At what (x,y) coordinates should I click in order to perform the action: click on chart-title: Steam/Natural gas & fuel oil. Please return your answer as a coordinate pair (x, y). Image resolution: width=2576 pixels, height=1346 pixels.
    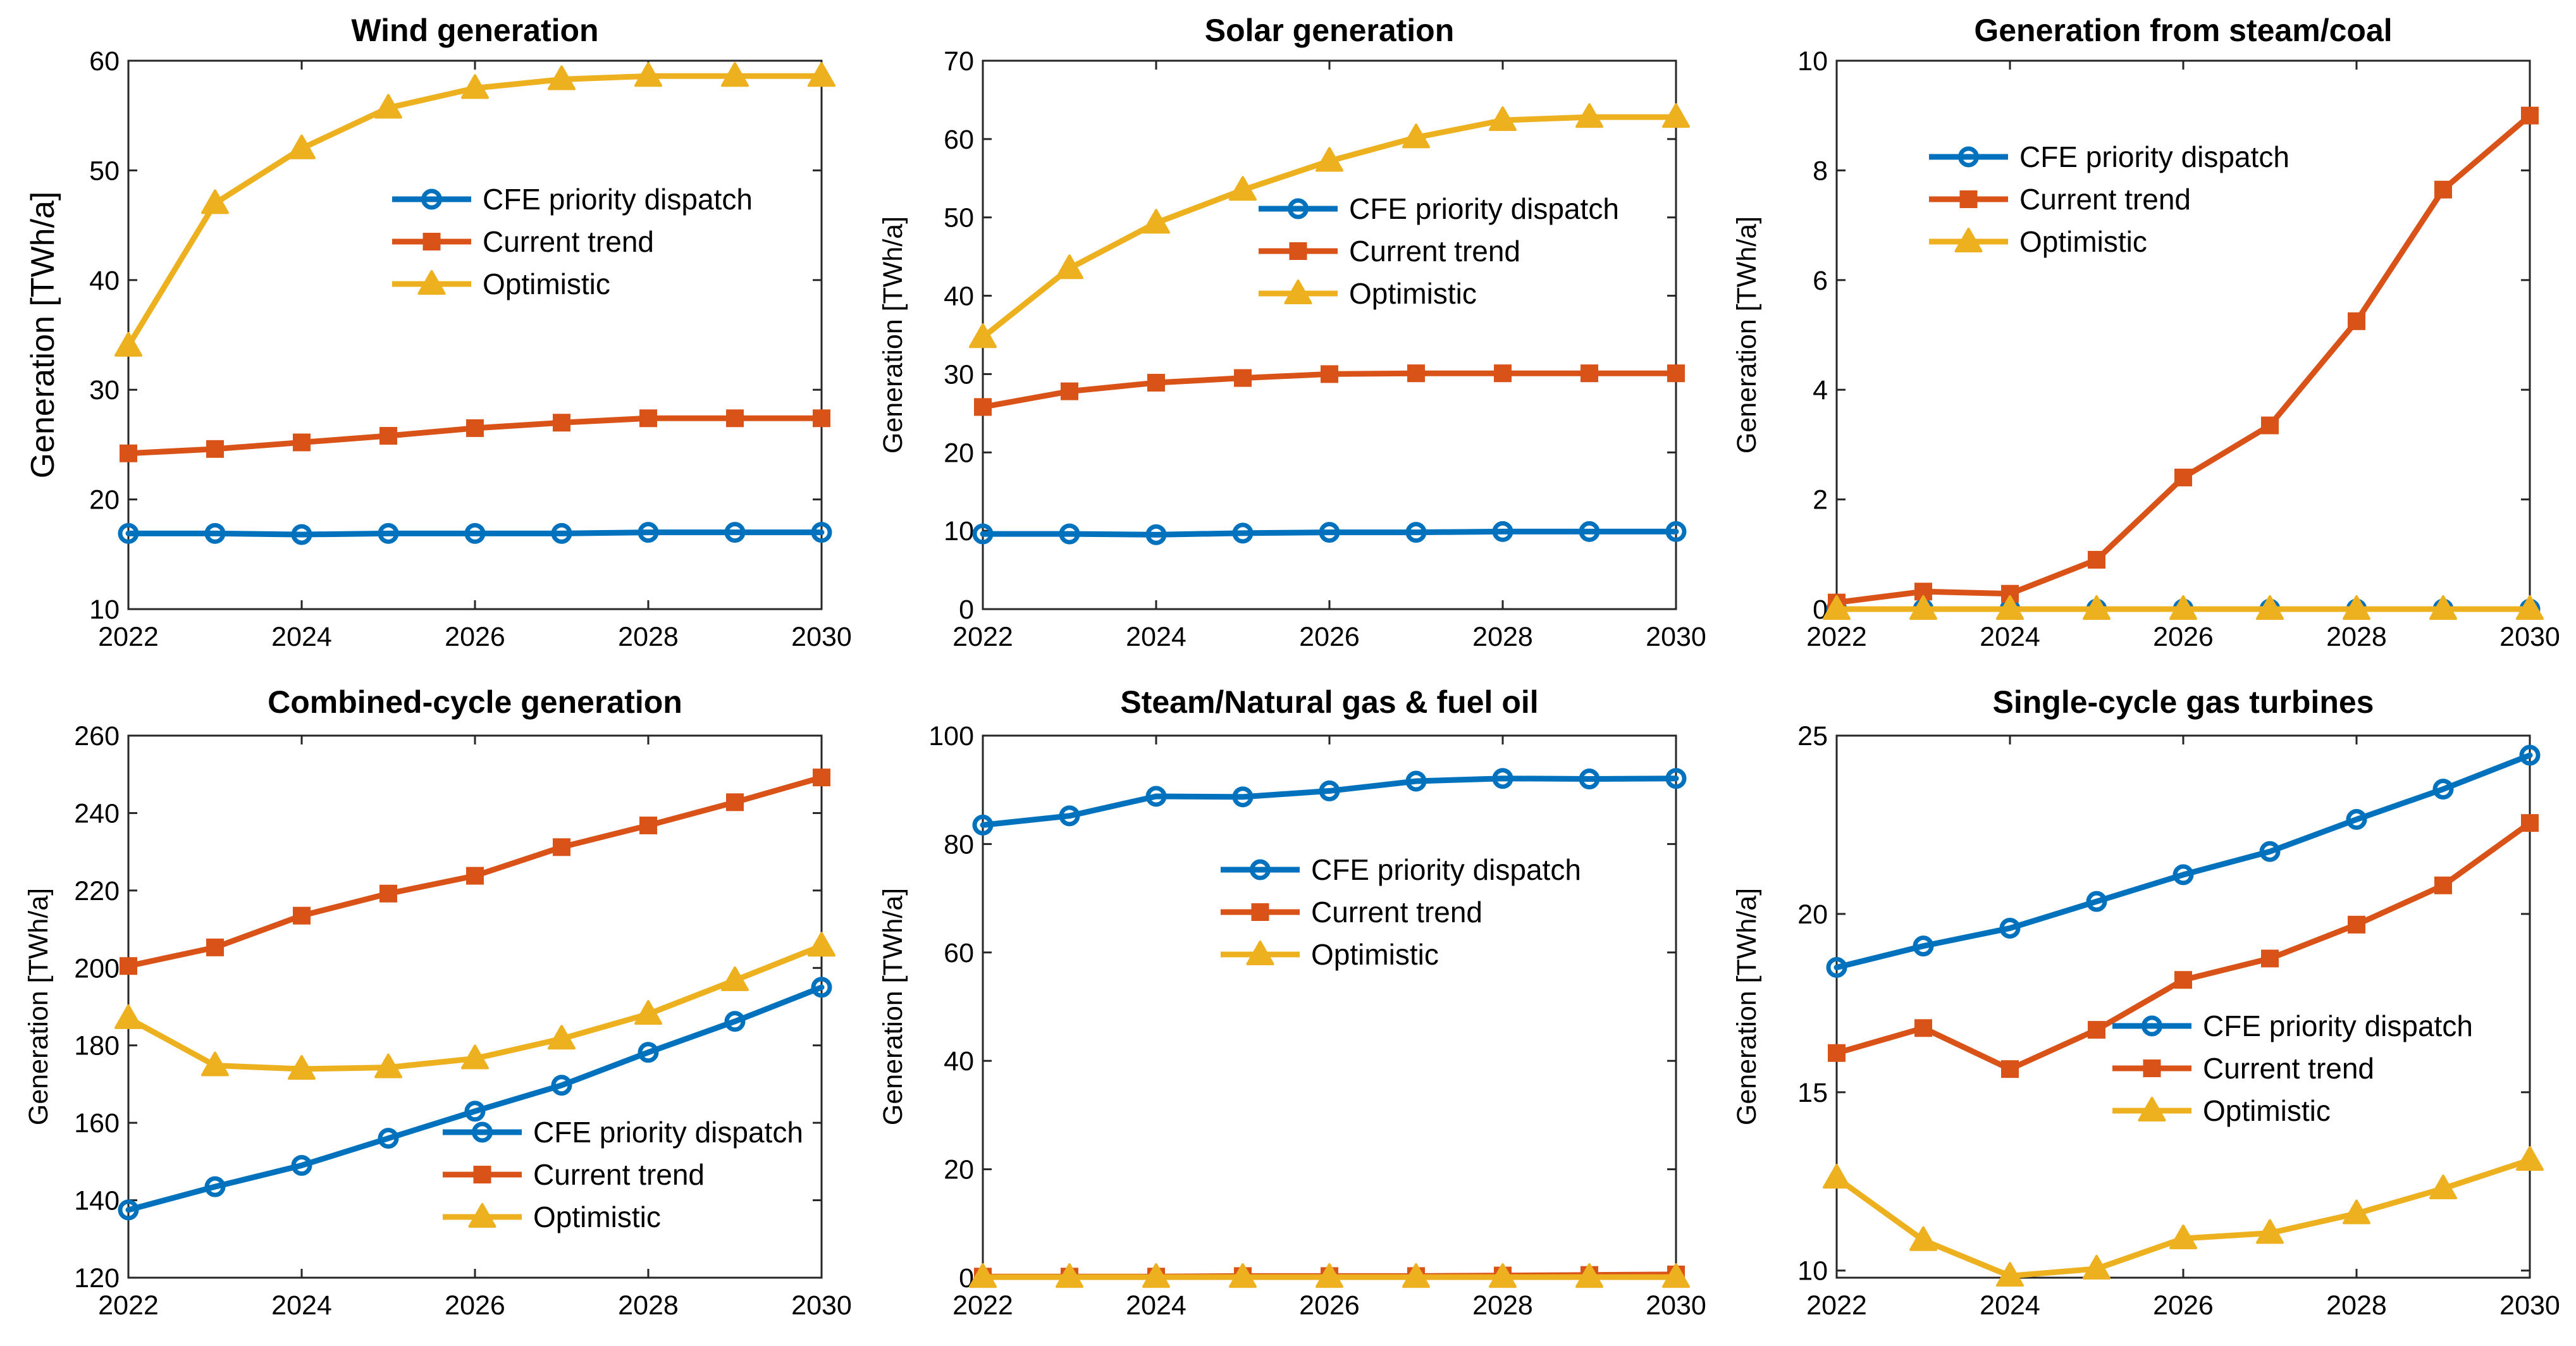
    Looking at the image, I should click on (1329, 702).